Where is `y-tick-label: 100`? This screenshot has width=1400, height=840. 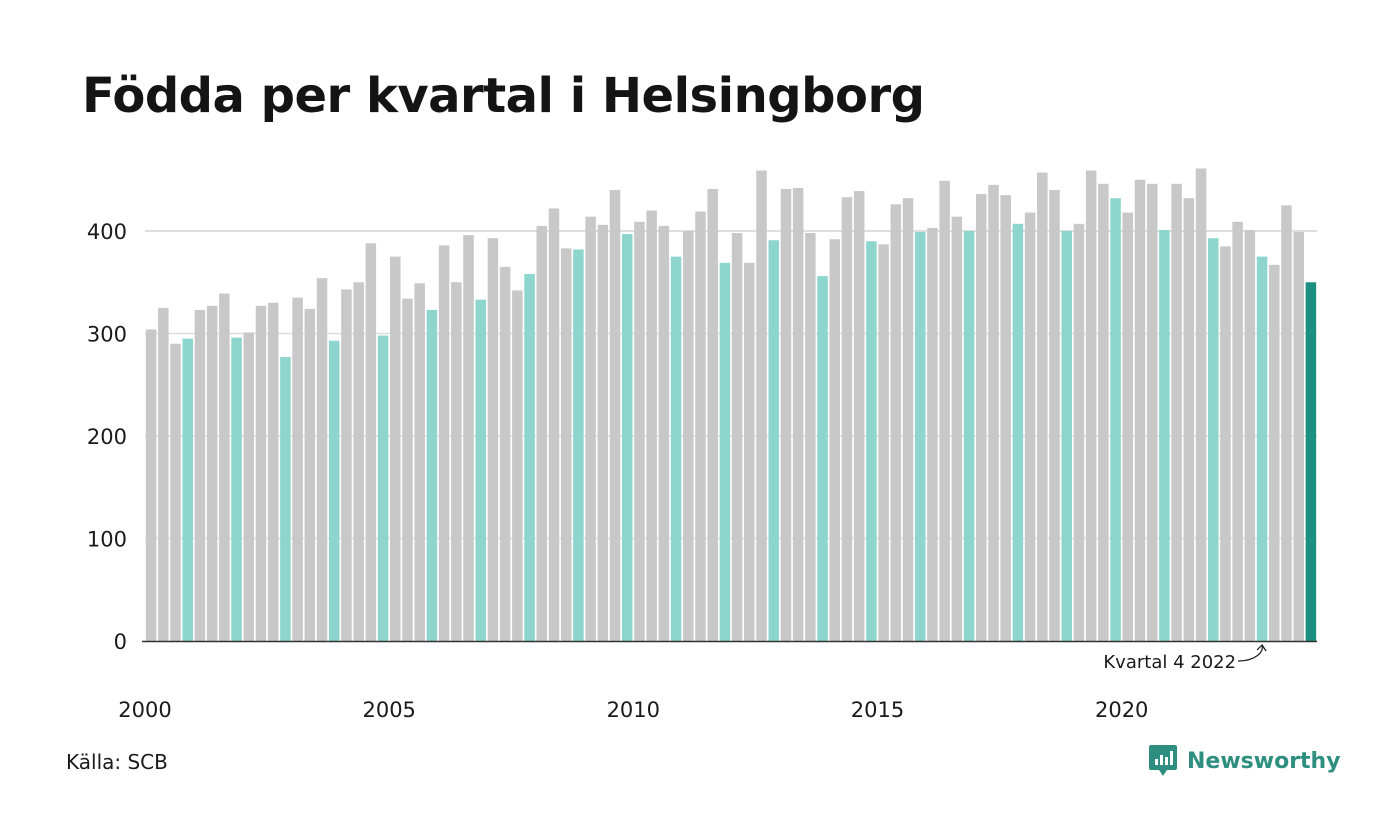 y-tick-label: 100 is located at coordinates (107, 540).